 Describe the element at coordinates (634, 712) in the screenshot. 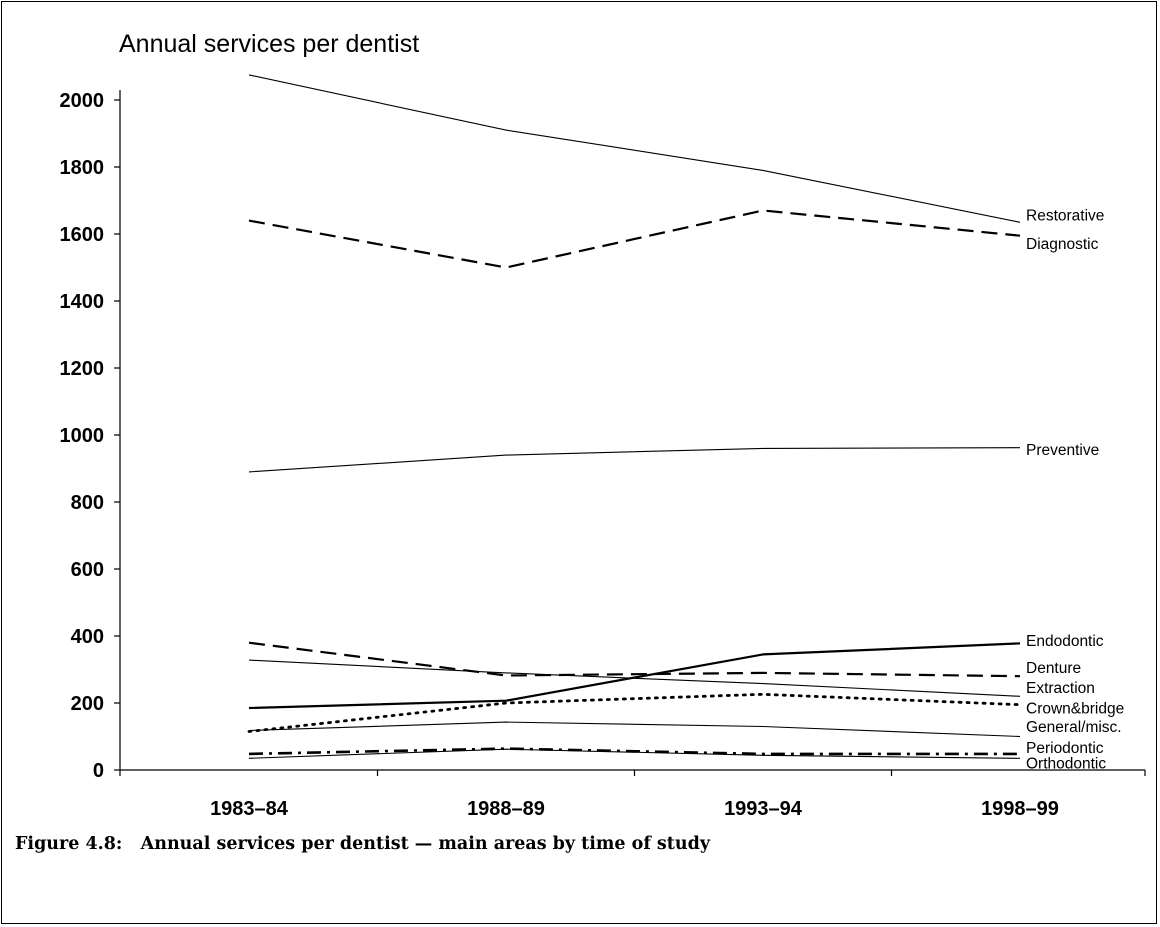

I see `series-line-crown-bridge` at that location.